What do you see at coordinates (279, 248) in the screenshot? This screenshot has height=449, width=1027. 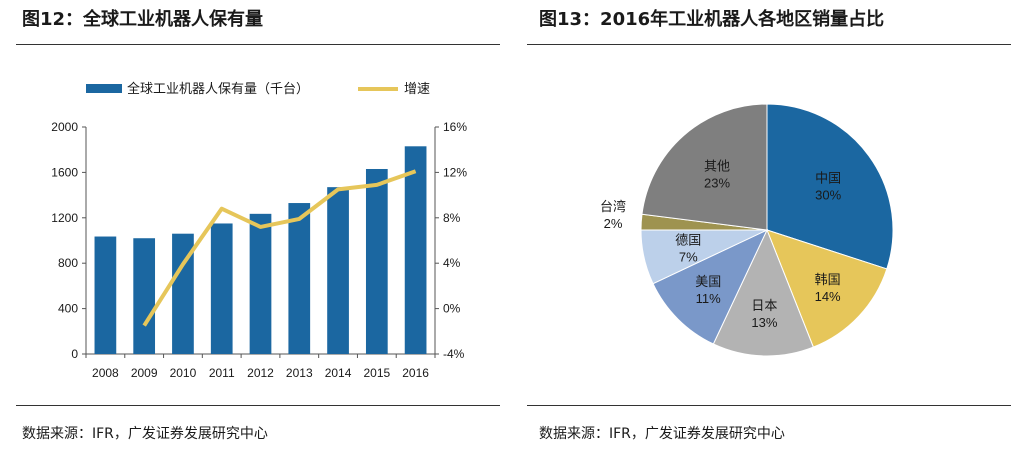 I see `growth-line` at bounding box center [279, 248].